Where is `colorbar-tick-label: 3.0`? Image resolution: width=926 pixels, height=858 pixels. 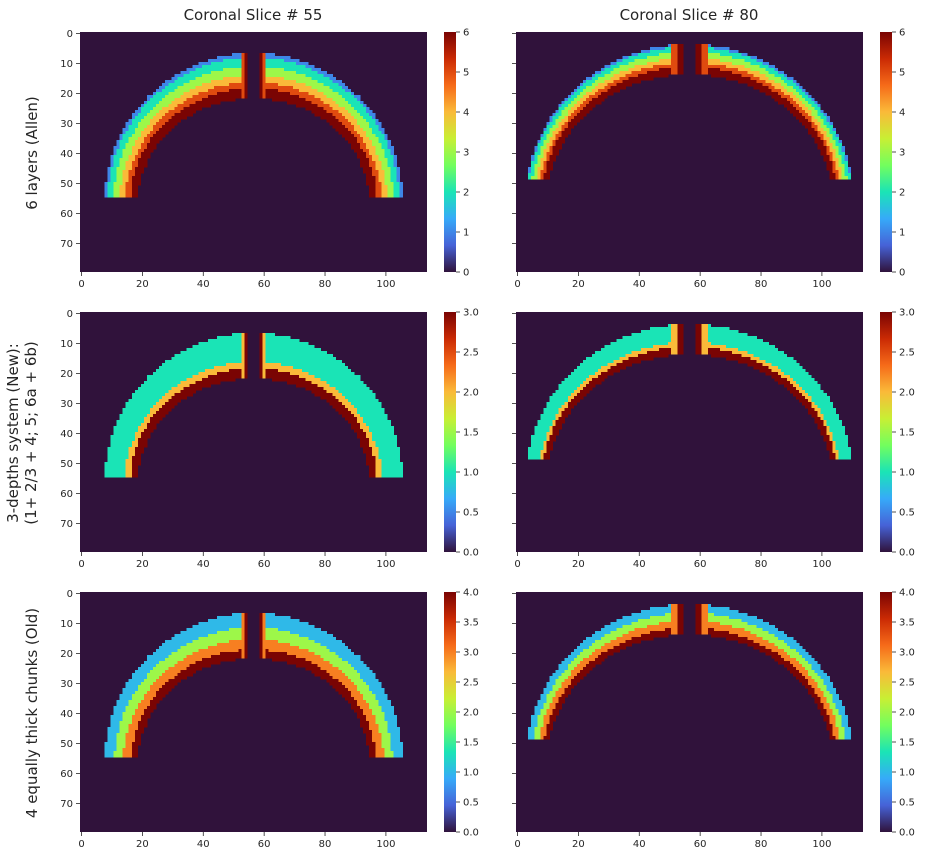 colorbar-tick-label: 3.0 is located at coordinates (907, 313).